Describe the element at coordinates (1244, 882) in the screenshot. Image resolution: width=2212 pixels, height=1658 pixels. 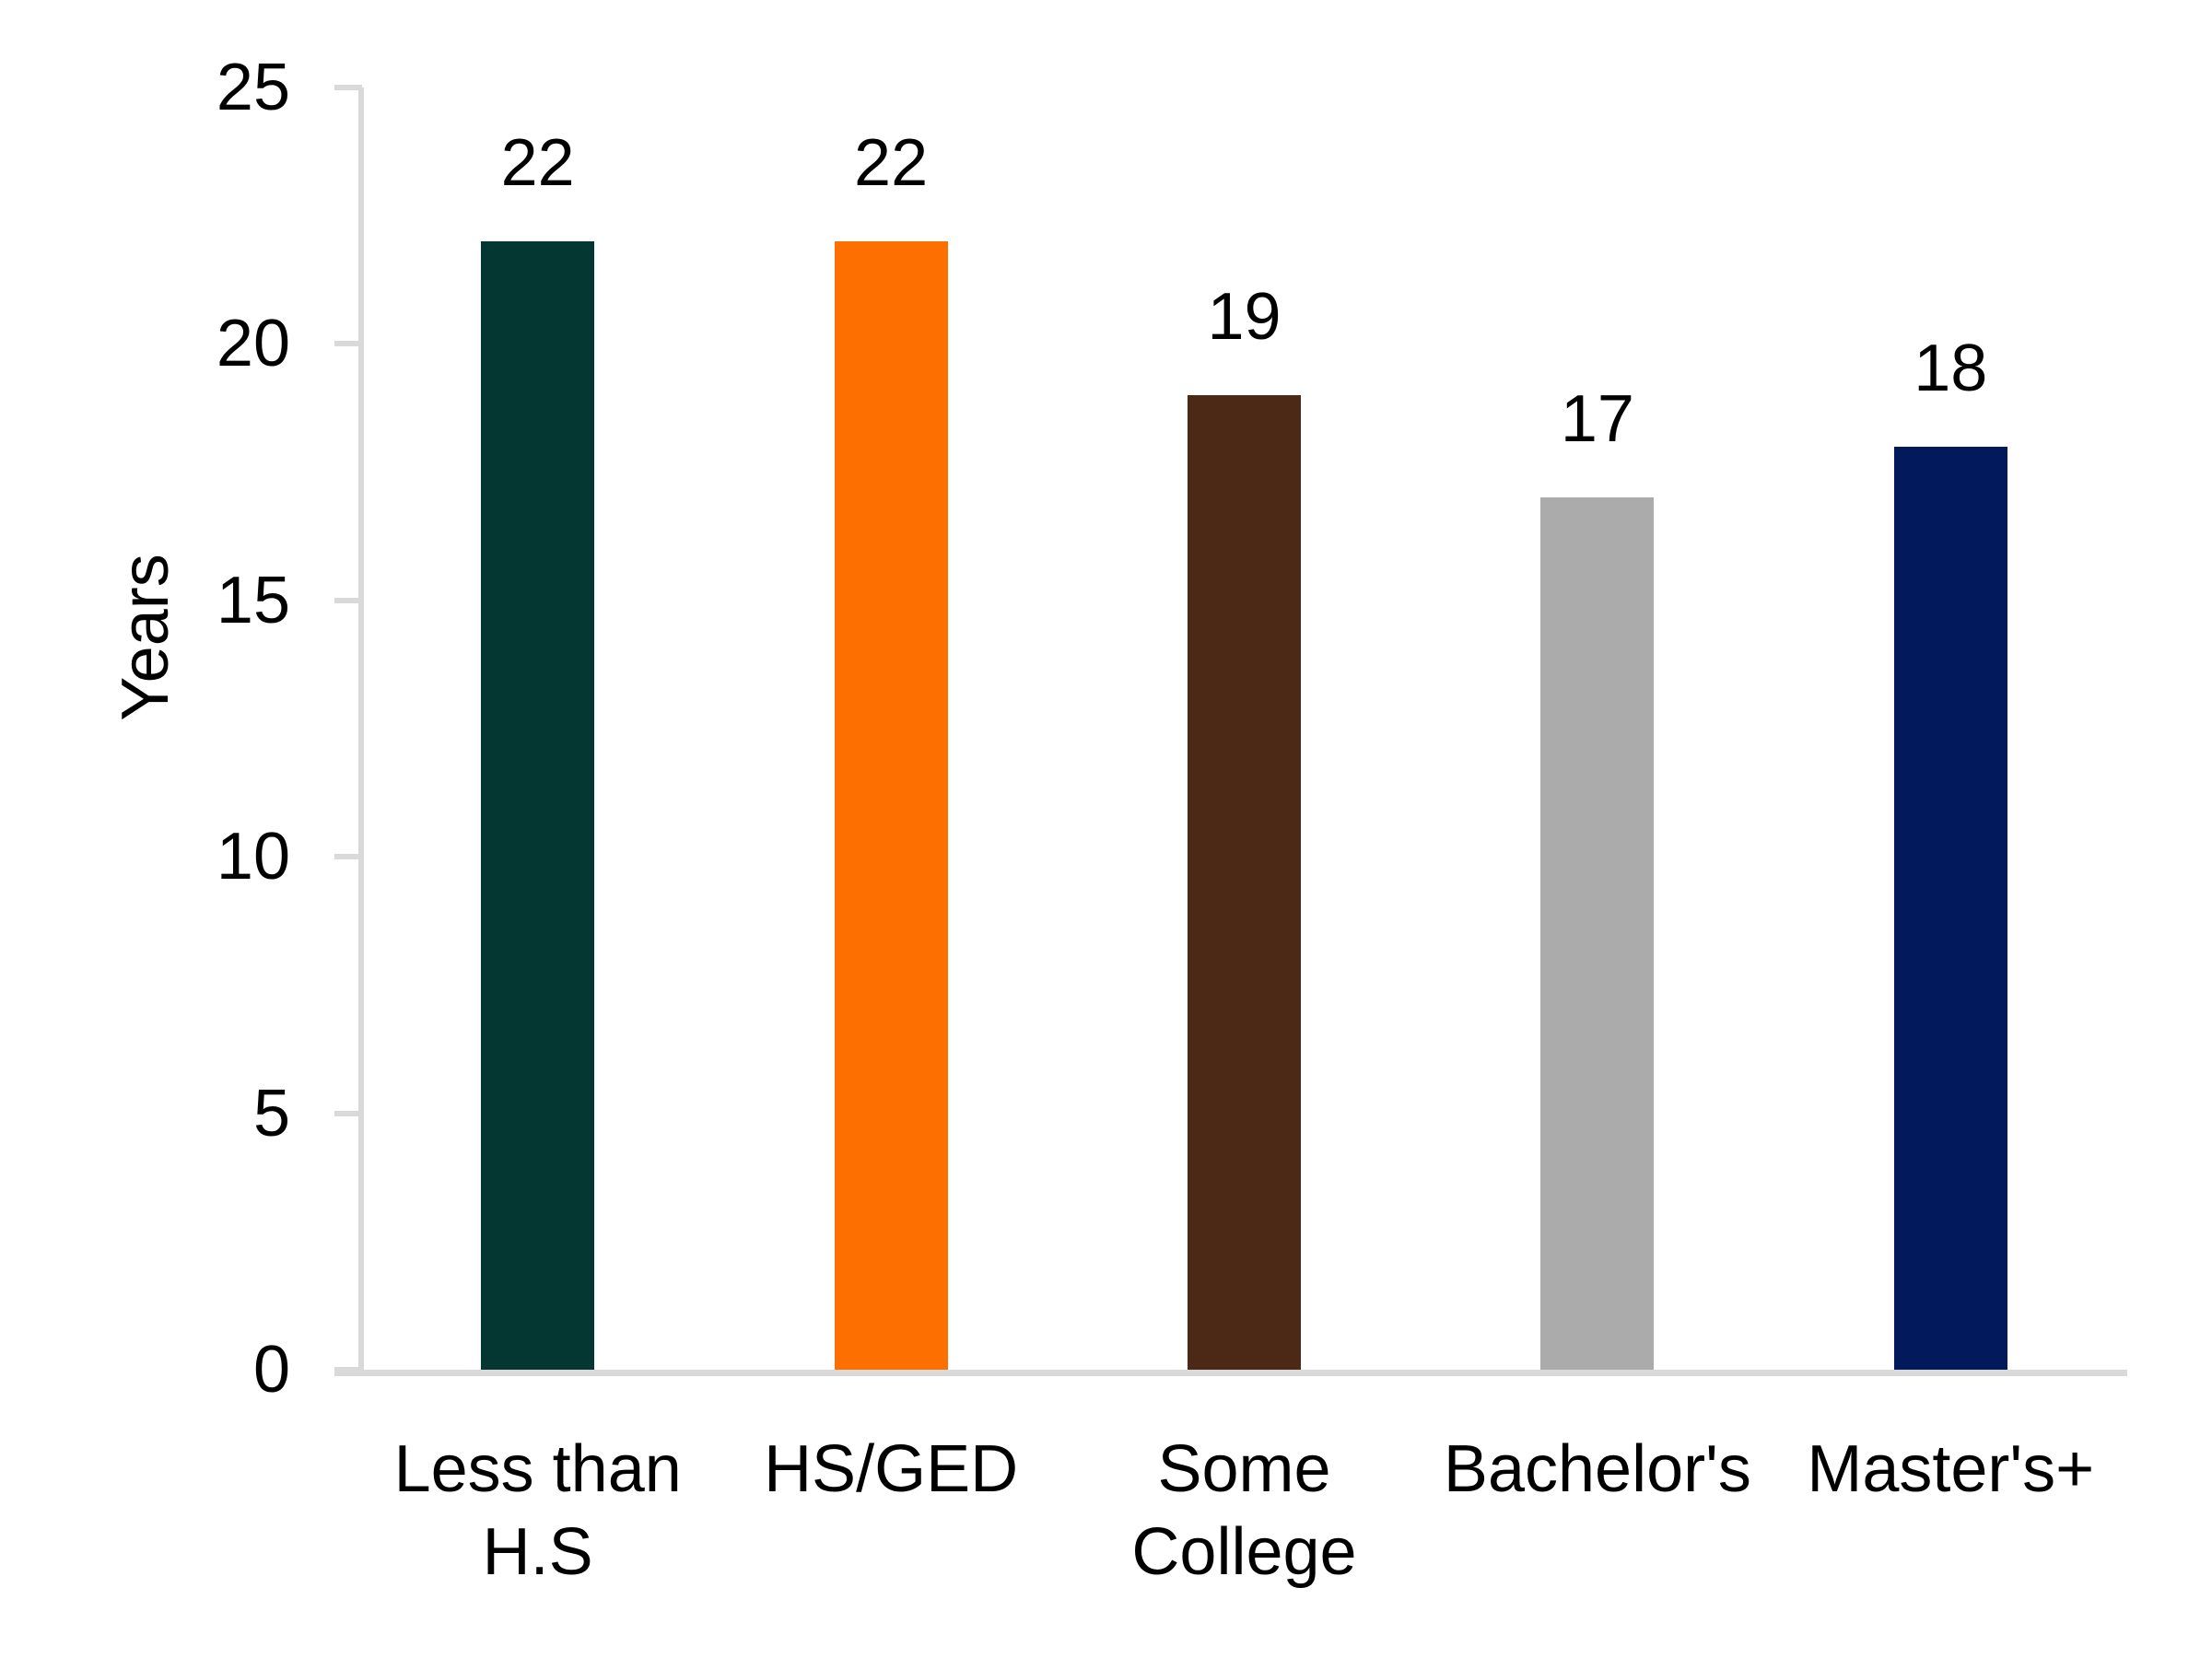
I see `bar-some-college` at that location.